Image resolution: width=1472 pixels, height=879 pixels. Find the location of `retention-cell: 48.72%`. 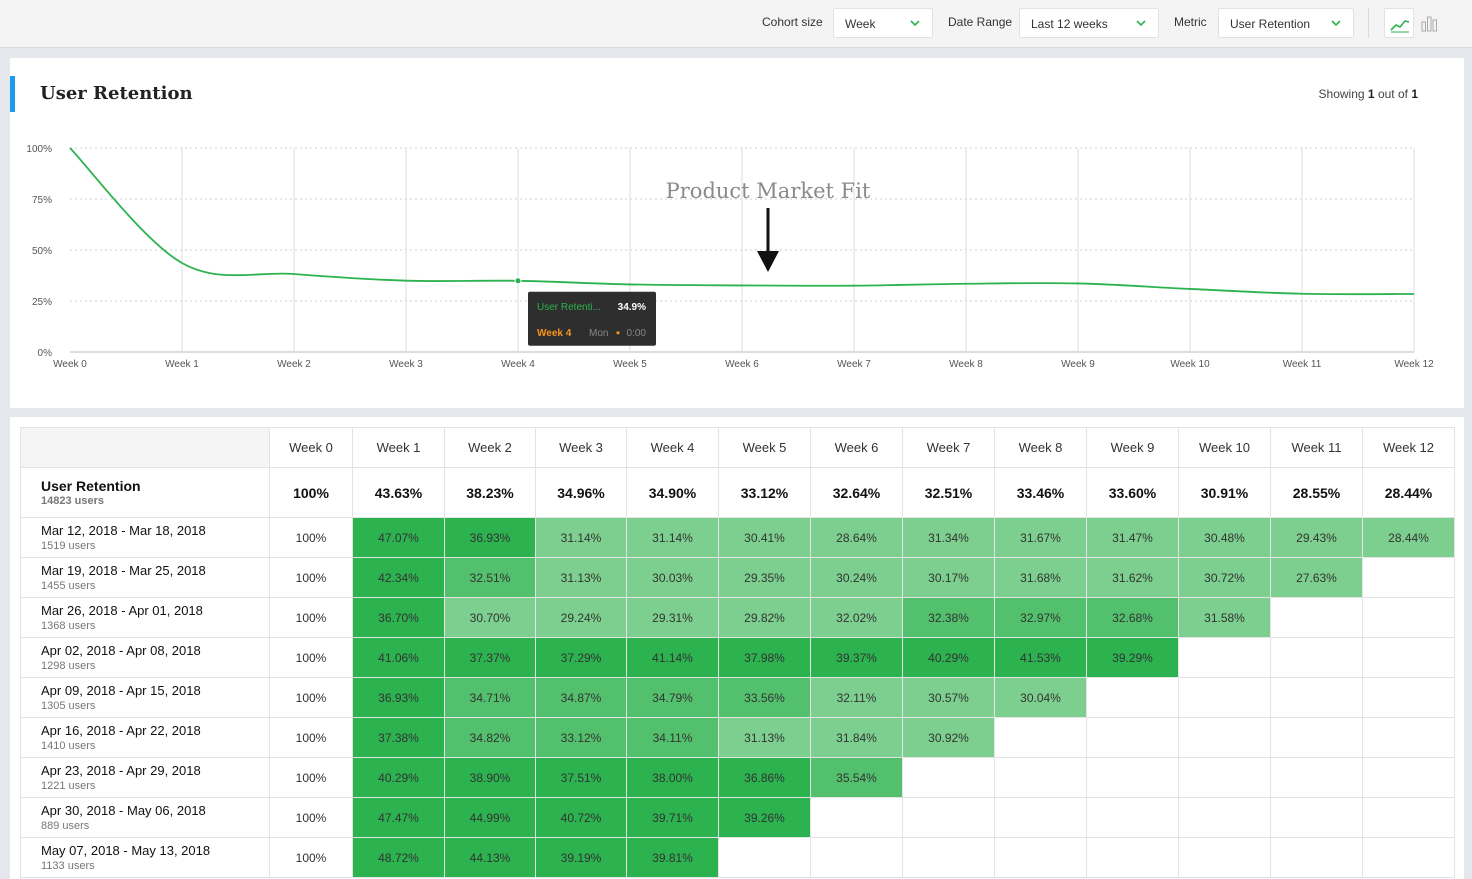

retention-cell: 48.72% is located at coordinates (398, 857).